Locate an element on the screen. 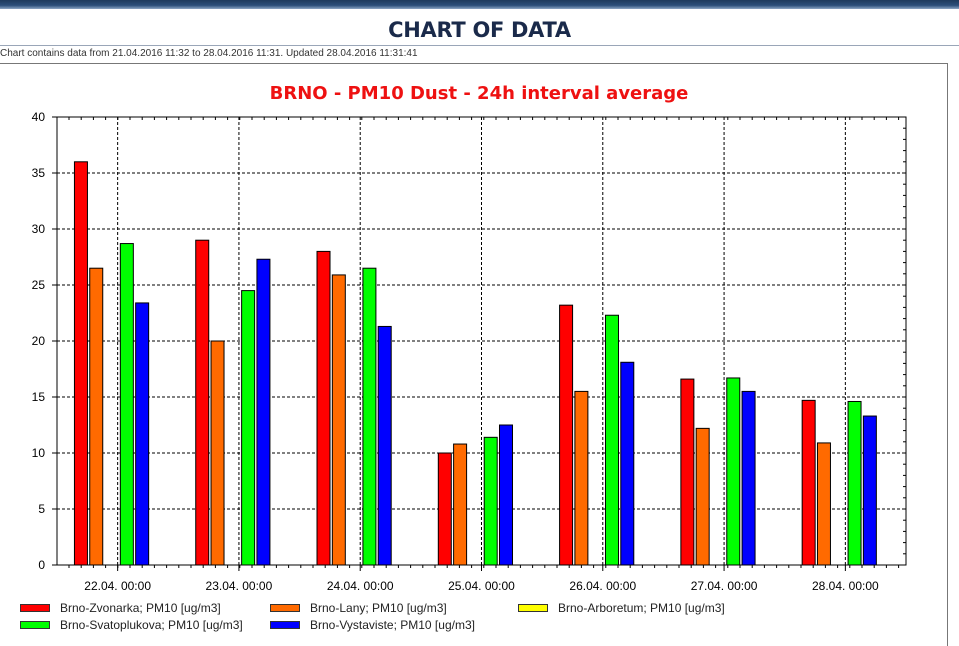 The width and height of the screenshot is (959, 646). legend-item: Brno-Svatoplukova; PM10 [ug/m3] is located at coordinates (131, 625).